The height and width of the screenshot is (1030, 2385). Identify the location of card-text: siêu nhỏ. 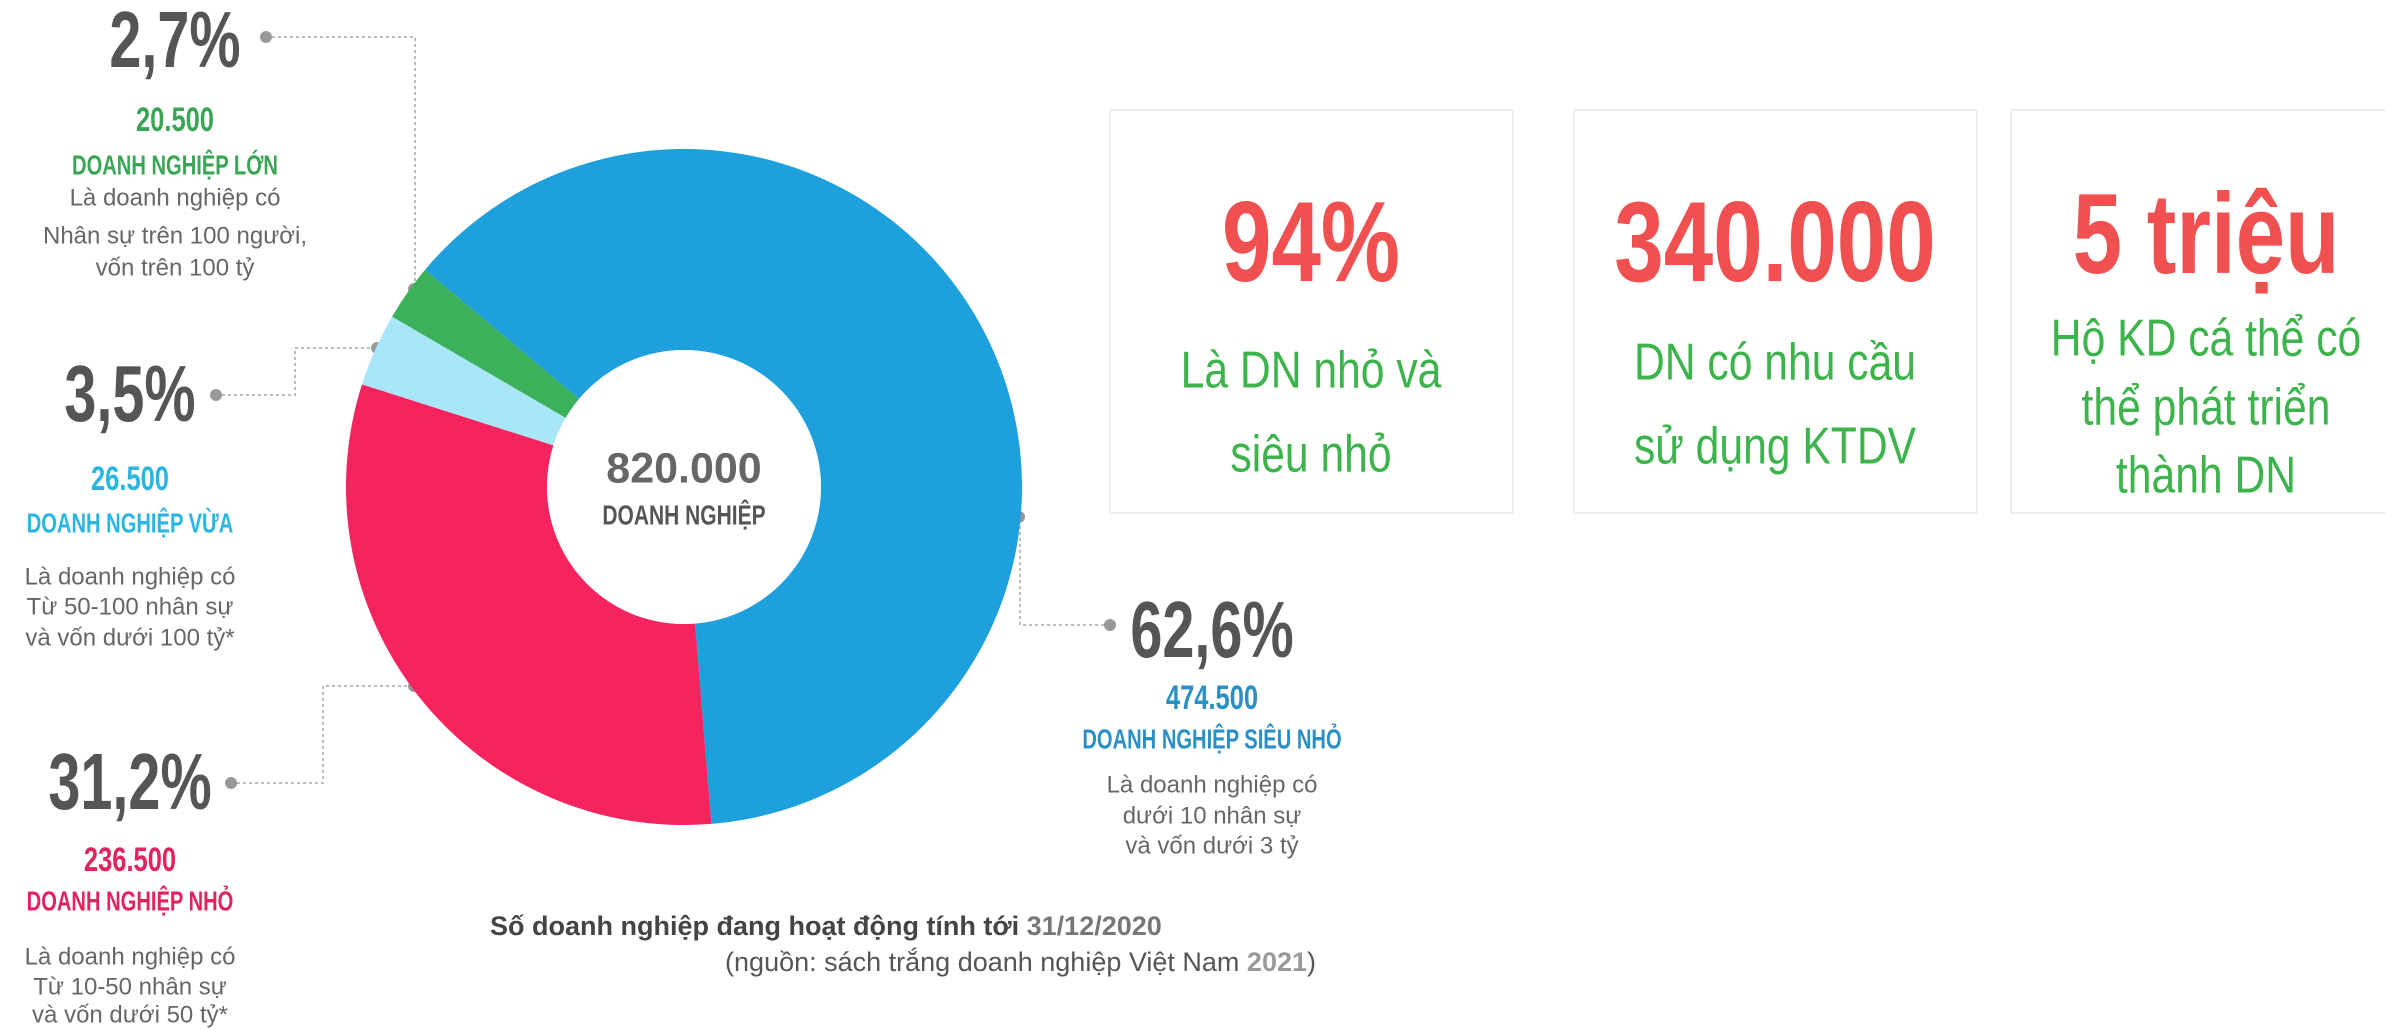
(1310, 455).